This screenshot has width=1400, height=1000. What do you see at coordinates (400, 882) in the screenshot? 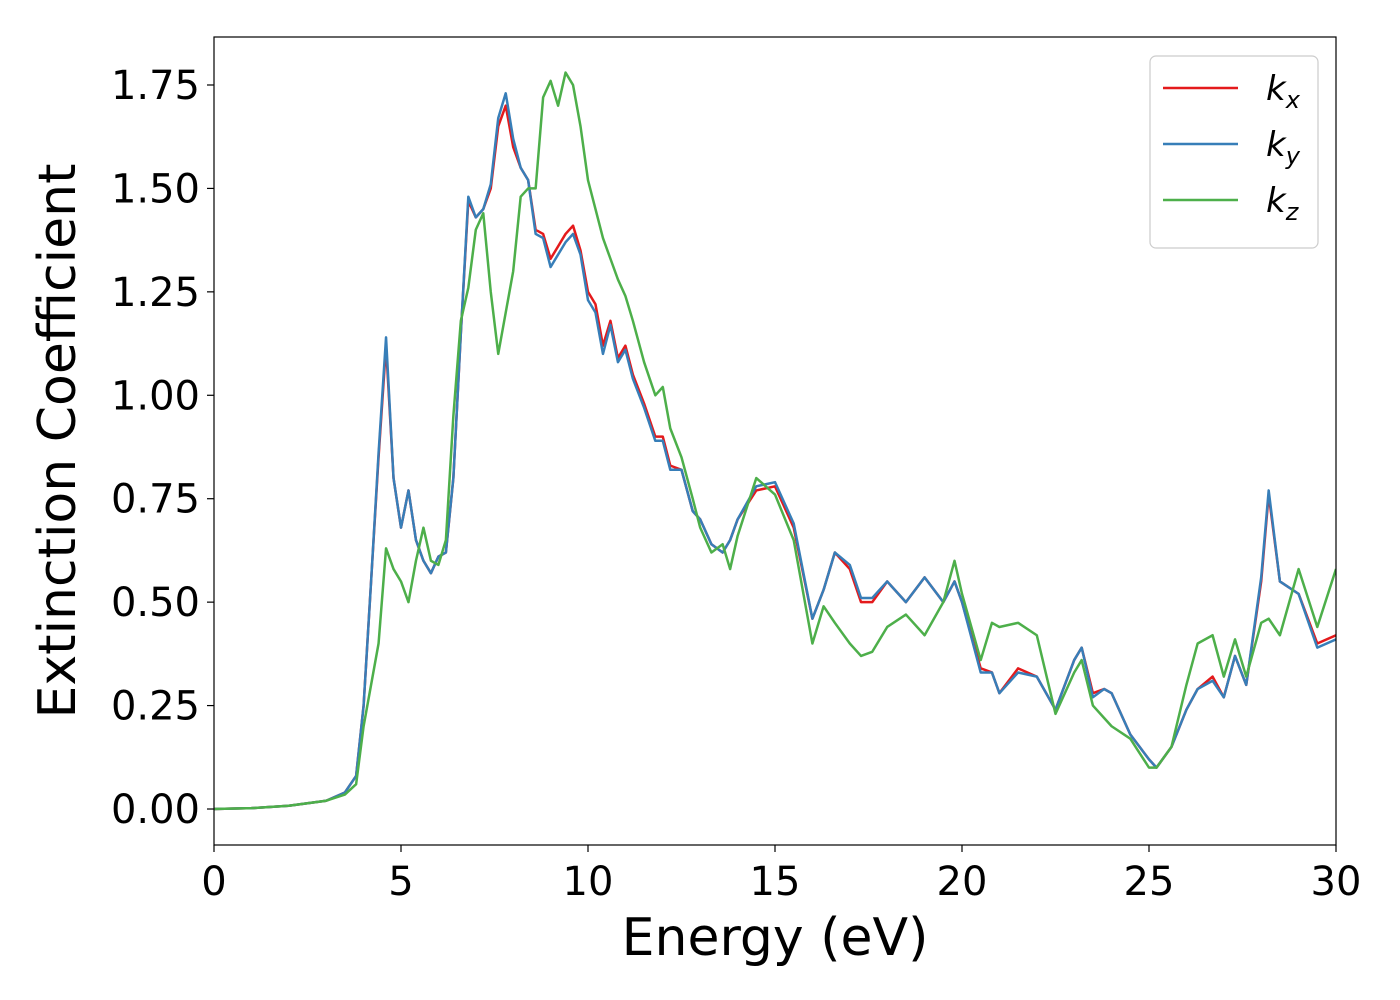
I see `x-tick-label: 5` at bounding box center [400, 882].